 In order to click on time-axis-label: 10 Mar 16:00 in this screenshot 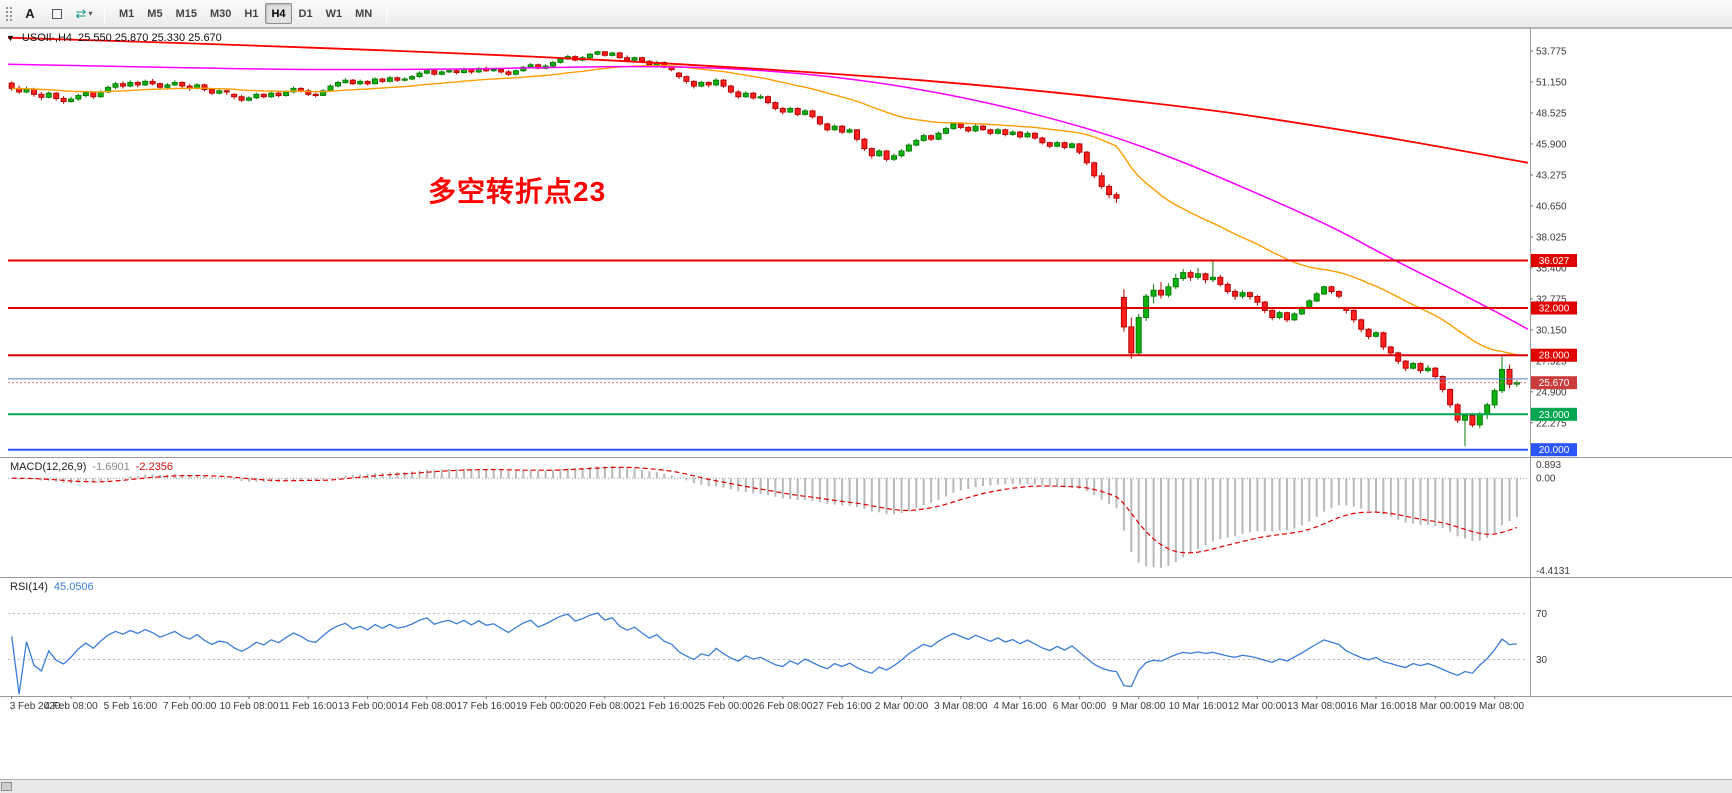, I will do `click(1198, 706)`.